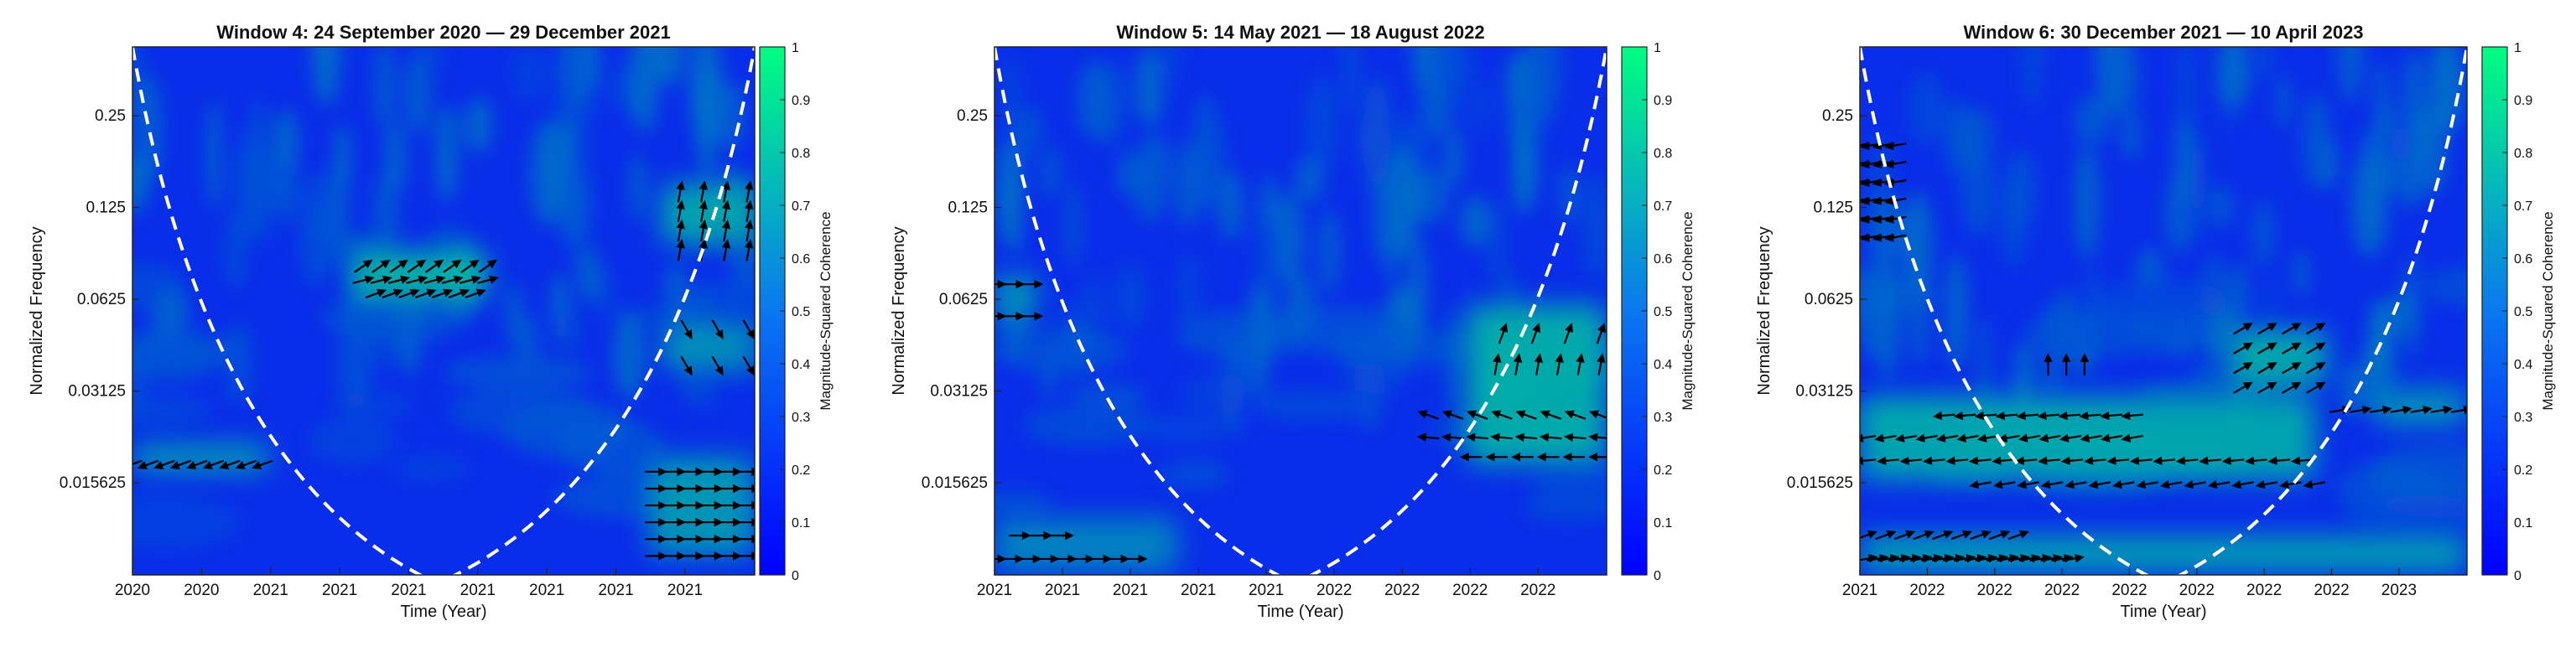  What do you see at coordinates (1657, 48) in the screenshot?
I see `colorbar-tick-label: 1` at bounding box center [1657, 48].